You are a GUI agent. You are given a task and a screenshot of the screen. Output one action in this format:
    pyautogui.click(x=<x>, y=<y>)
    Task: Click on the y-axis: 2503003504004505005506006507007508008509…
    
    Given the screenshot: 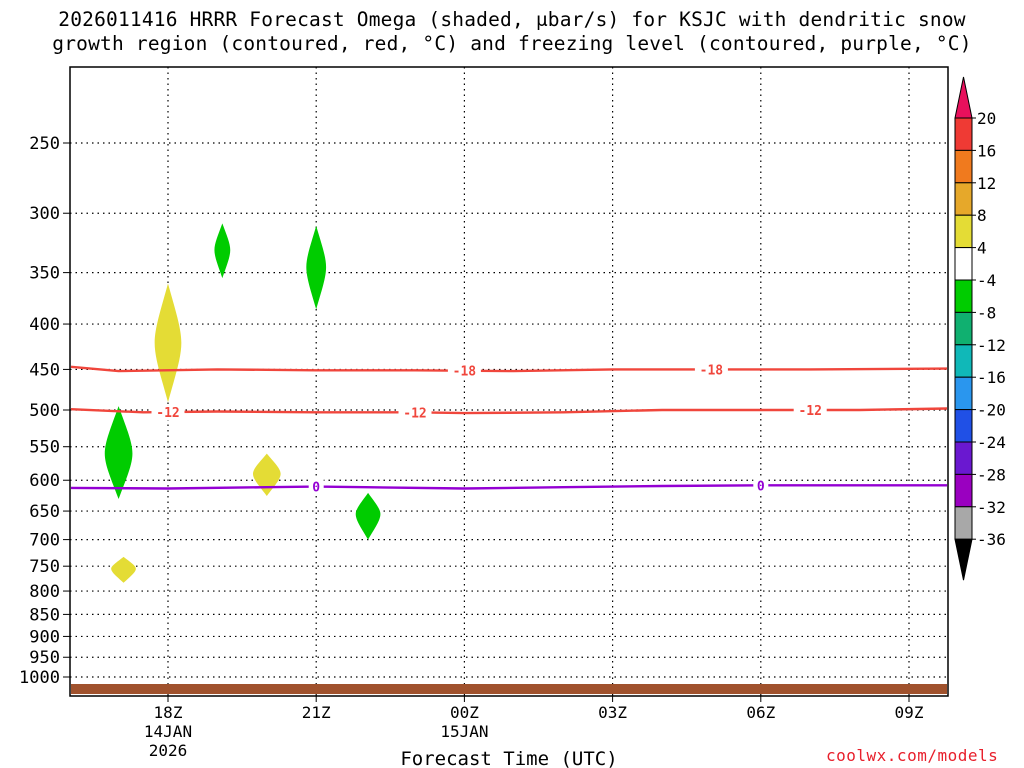 What is the action you would take?
    pyautogui.click(x=44, y=411)
    